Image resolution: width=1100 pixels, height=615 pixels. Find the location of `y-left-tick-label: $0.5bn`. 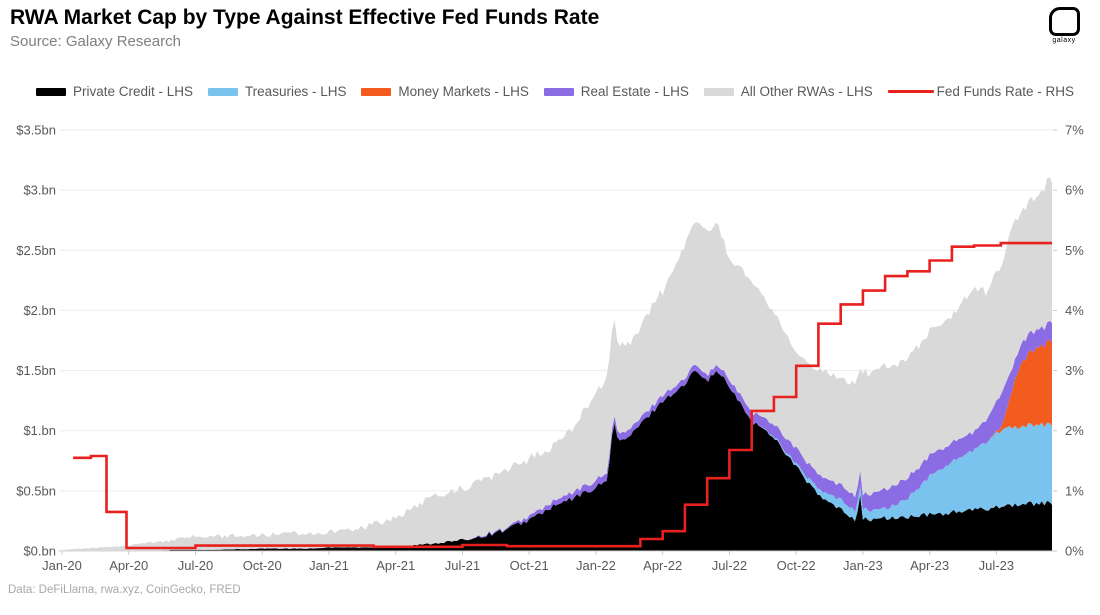

y-left-tick-label: $0.5bn is located at coordinates (36, 490).